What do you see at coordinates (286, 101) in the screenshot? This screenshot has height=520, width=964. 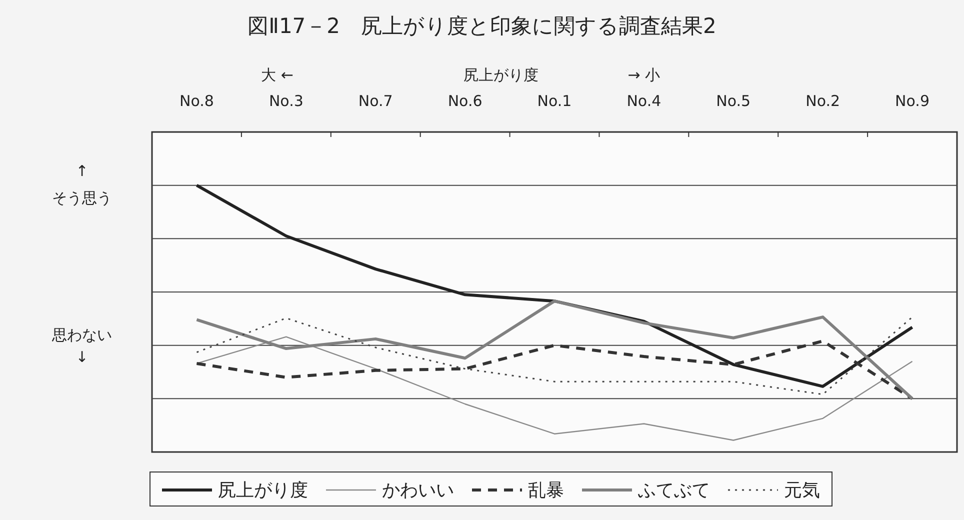 I see `x-tick-label: No.3` at bounding box center [286, 101].